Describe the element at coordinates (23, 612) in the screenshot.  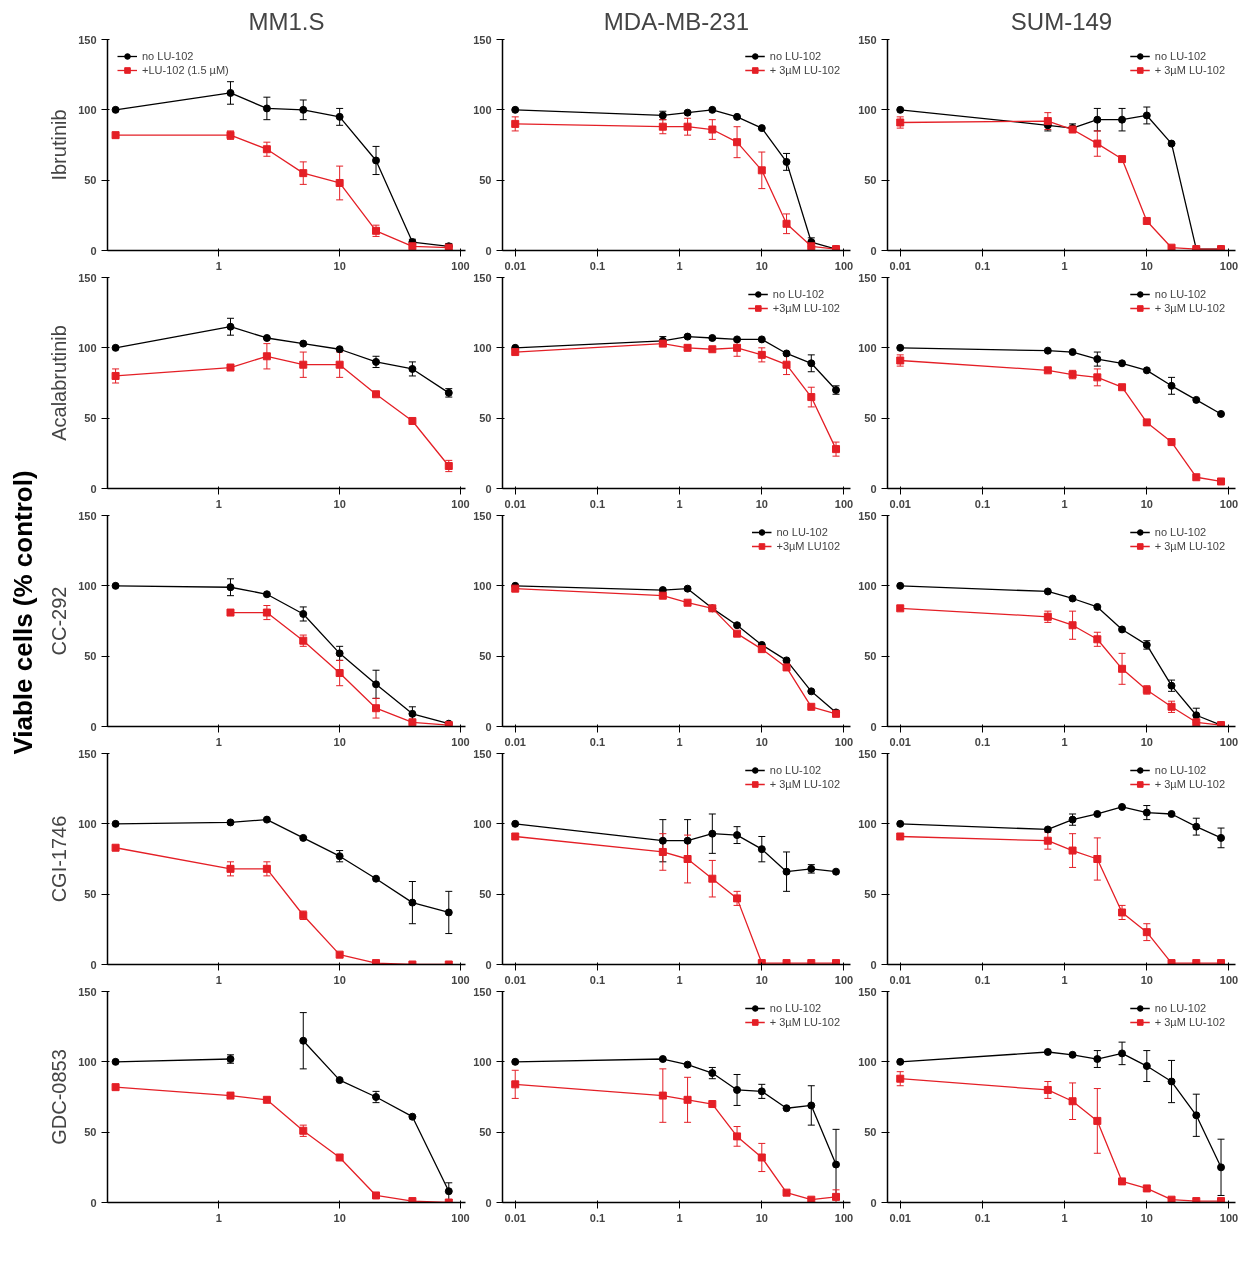
I see `text: Viable cells (% control)` at that location.